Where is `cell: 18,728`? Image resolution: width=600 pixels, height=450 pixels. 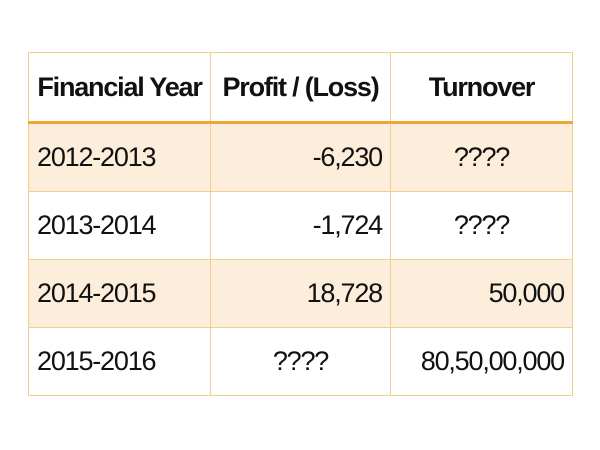 cell: 18,728 is located at coordinates (300, 293).